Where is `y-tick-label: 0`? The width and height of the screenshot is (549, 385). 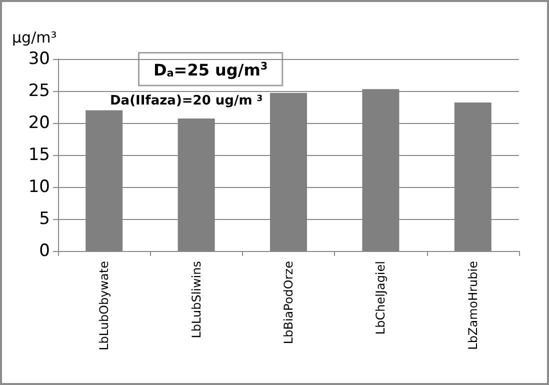
y-tick-label: 0 is located at coordinates (44, 251).